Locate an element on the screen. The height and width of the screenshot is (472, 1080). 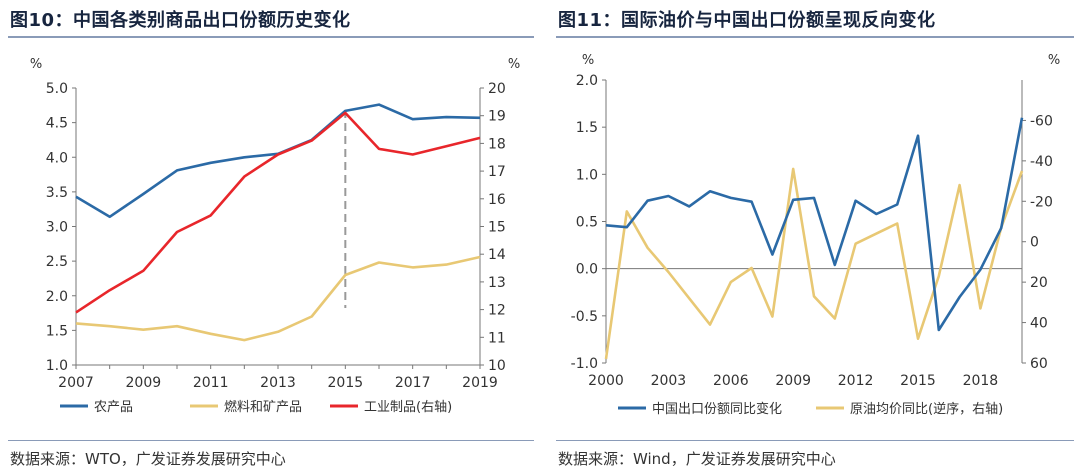
left-y-tick-label: 4.5 is located at coordinates (57, 124).